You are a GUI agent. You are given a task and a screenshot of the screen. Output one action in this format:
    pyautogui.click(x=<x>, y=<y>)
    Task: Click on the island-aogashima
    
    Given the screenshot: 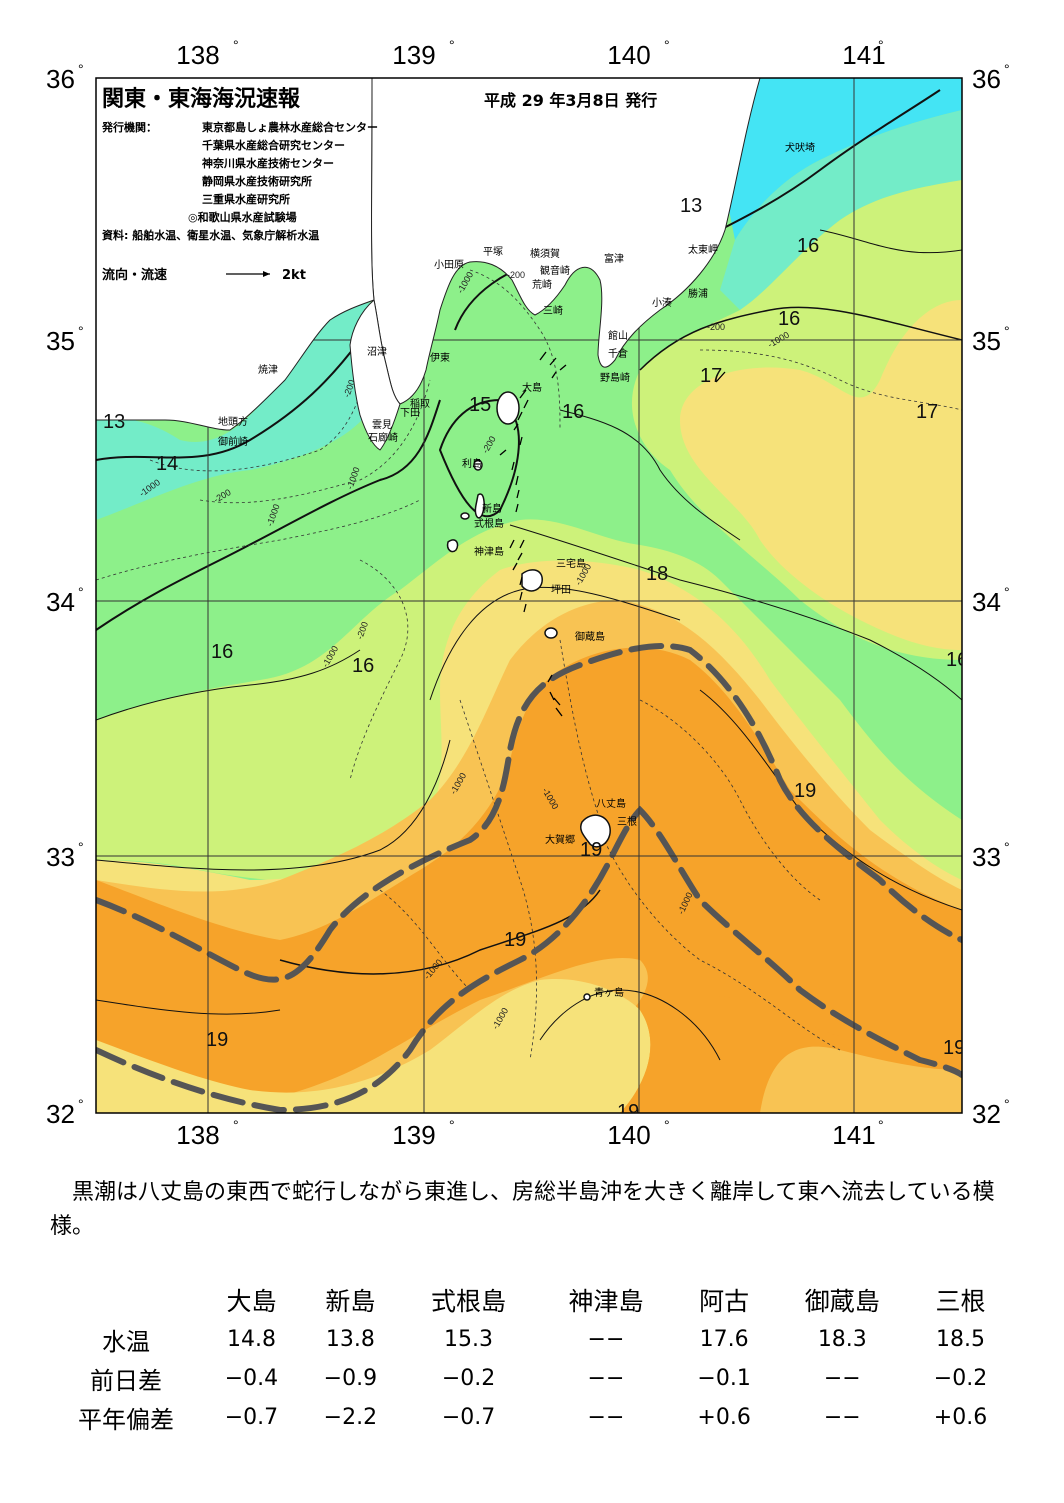 What is the action you would take?
    pyautogui.click(x=587, y=997)
    